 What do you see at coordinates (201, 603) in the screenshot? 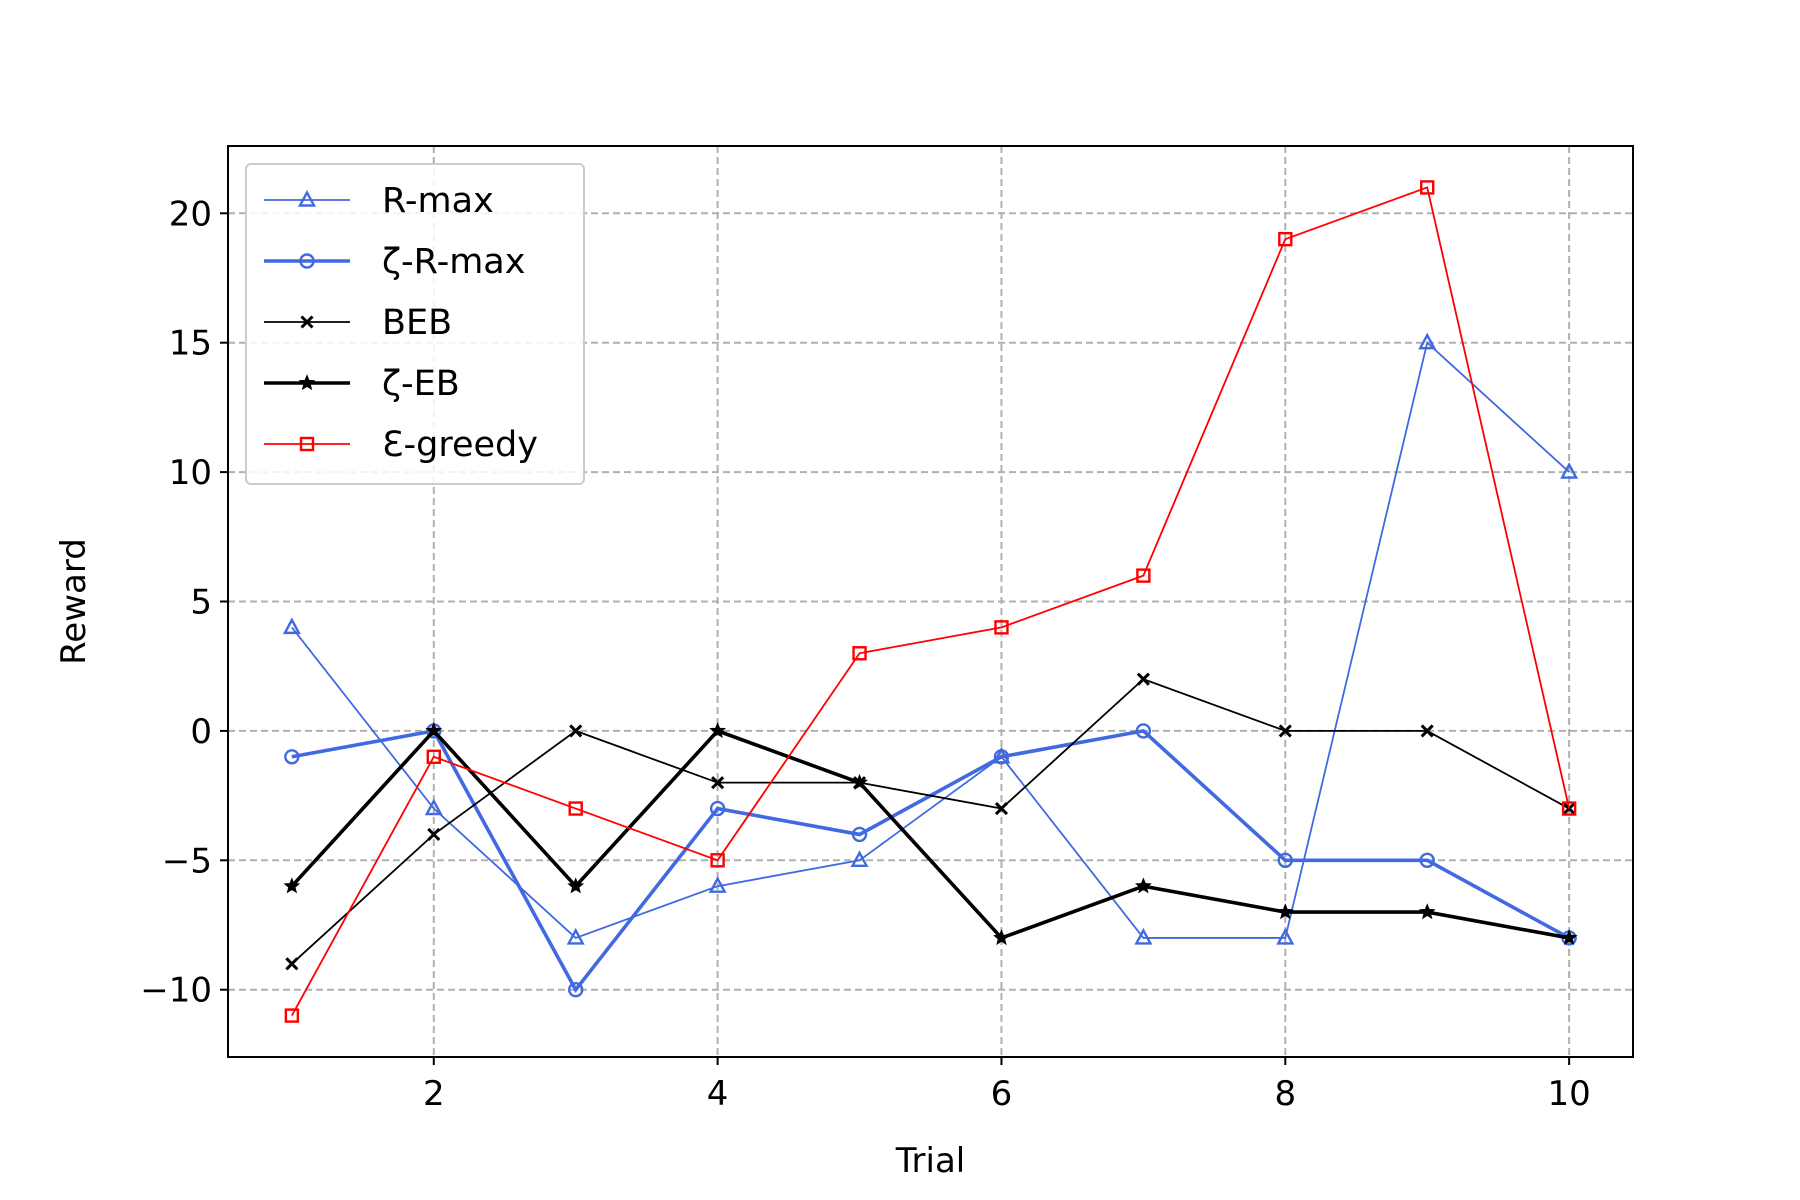
I see `y-tick-label: 5` at bounding box center [201, 603].